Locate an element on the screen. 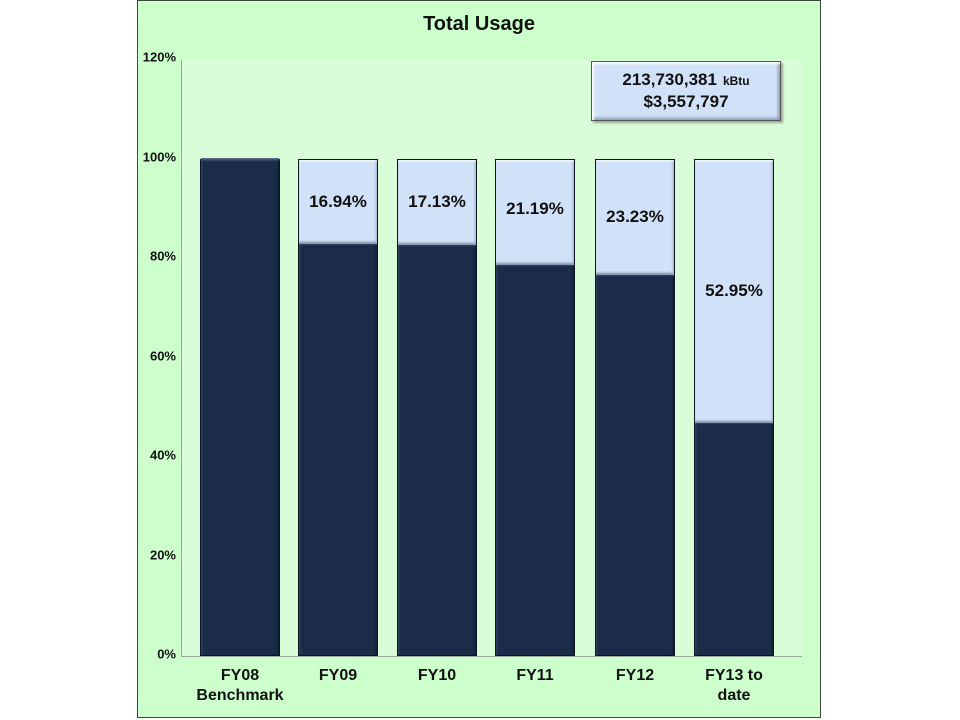 The width and height of the screenshot is (960, 720). x-label-line1: FY09 is located at coordinates (338, 675).